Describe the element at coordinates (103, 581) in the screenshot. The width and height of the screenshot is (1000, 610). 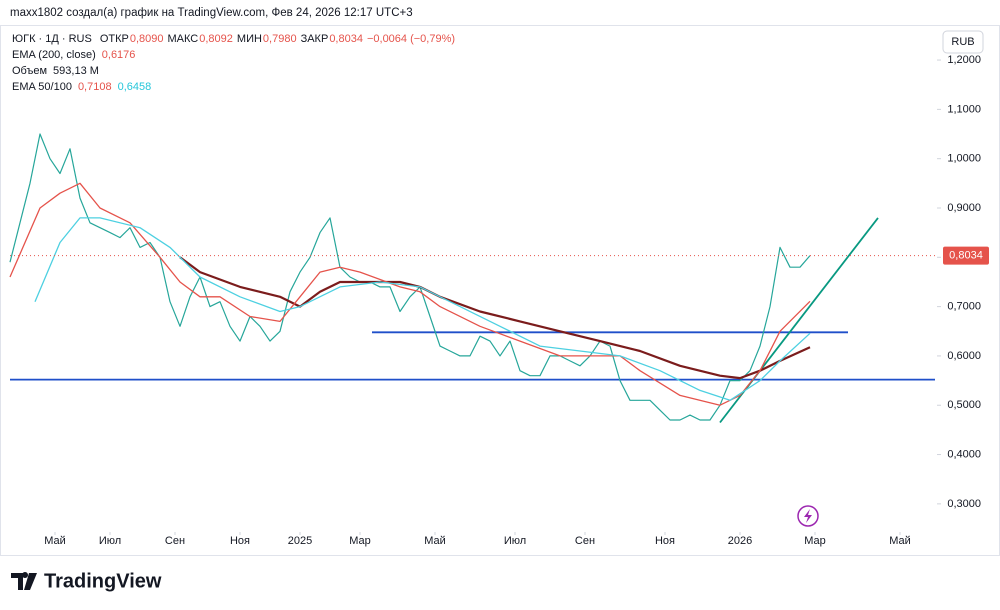
I see `brand-name: TradingView` at that location.